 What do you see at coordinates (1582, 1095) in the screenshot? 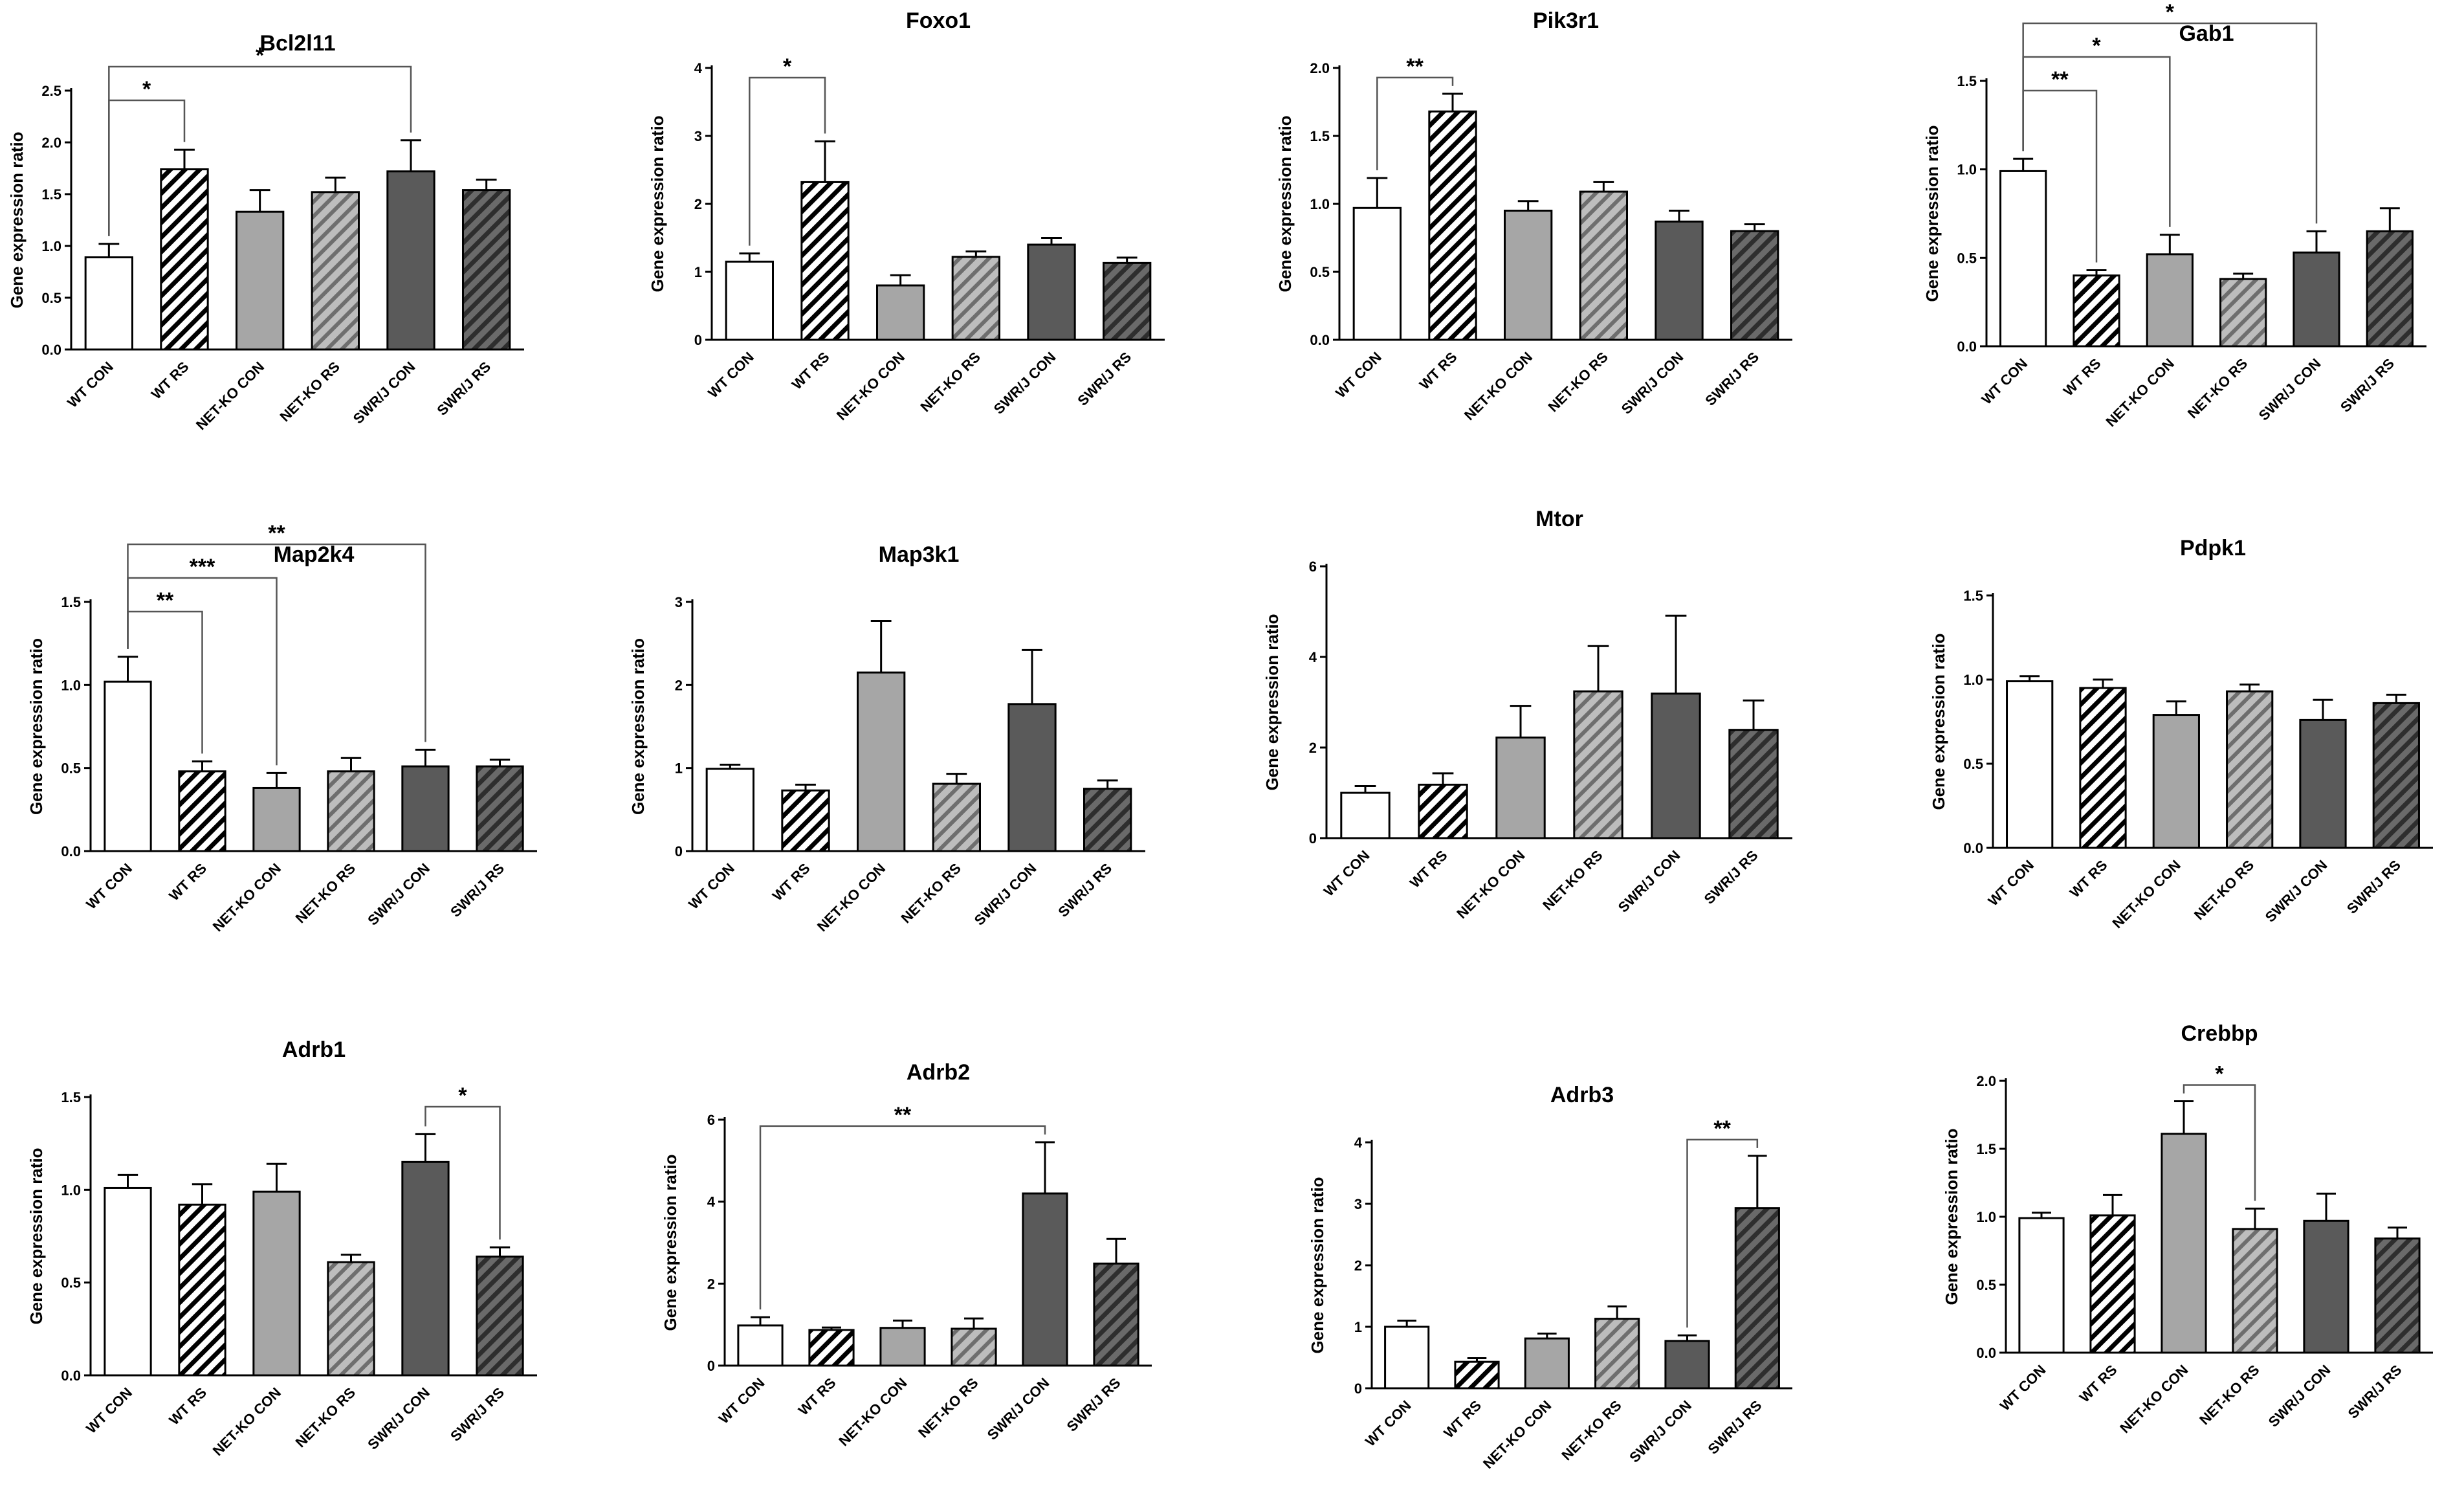
I see `chart-title: Adrb3` at bounding box center [1582, 1095].